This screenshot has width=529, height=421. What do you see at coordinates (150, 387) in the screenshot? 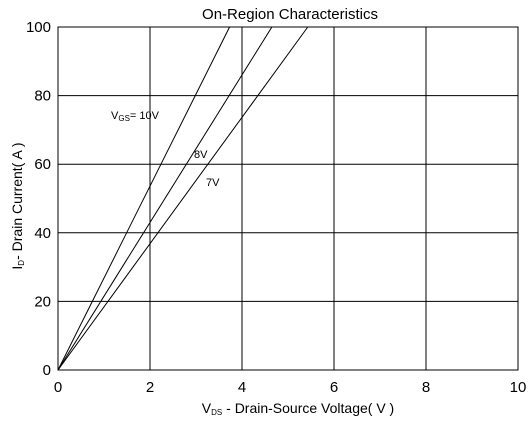
I see `x-tick-label: 2` at bounding box center [150, 387].